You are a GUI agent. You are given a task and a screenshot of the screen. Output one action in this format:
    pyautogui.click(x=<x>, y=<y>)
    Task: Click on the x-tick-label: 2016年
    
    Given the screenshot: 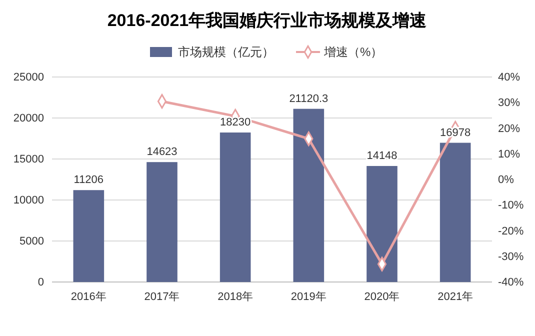 What is the action you would take?
    pyautogui.click(x=88, y=296)
    